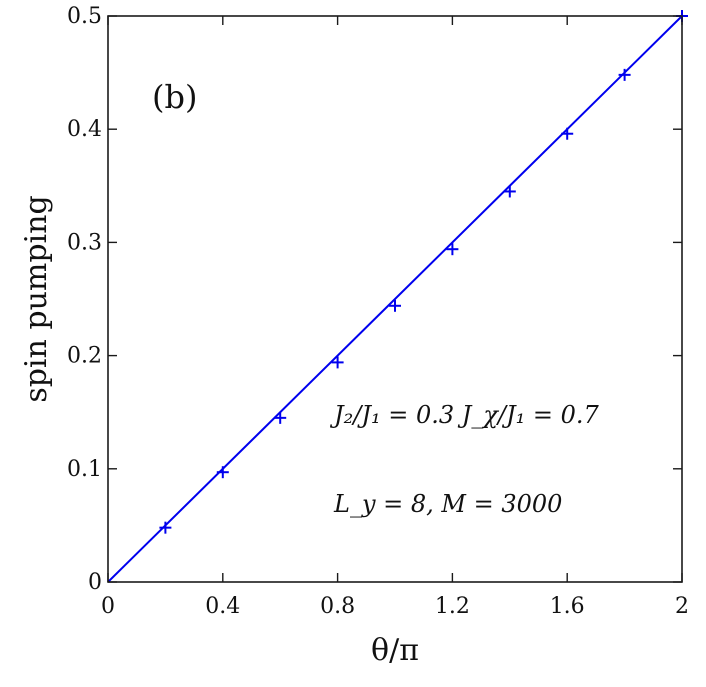  I want to click on y-axis-label: spin pumping, so click(36, 298).